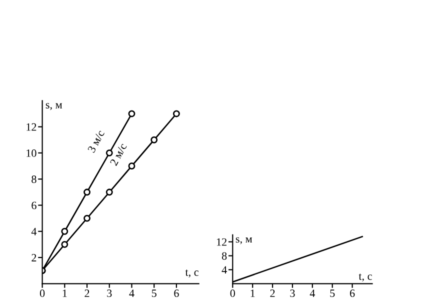  What do you see at coordinates (31, 153) in the screenshot?
I see `y-tick-label: 10` at bounding box center [31, 153].